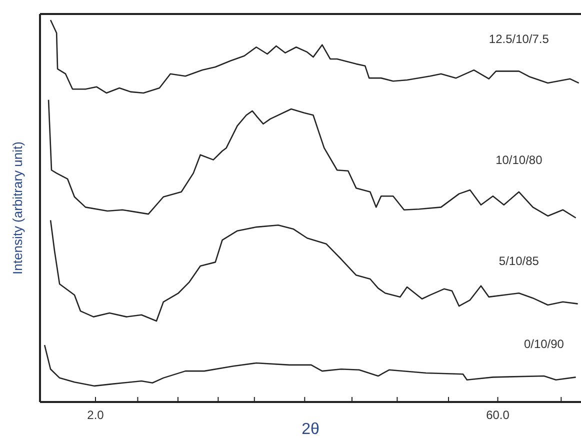 The height and width of the screenshot is (438, 581). What do you see at coordinates (544, 344) in the screenshot?
I see `text: 0/10/90` at bounding box center [544, 344].